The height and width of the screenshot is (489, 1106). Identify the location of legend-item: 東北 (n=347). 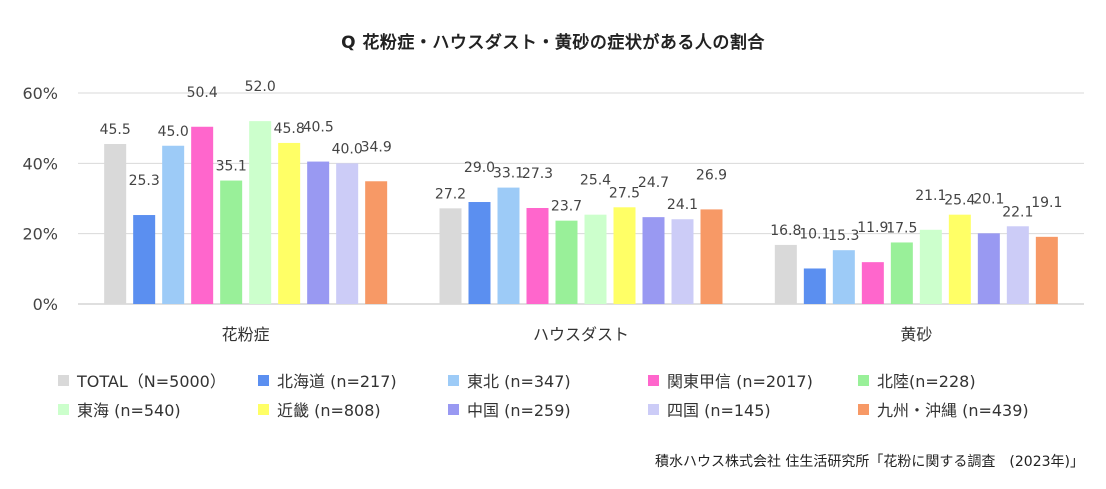
(509, 380).